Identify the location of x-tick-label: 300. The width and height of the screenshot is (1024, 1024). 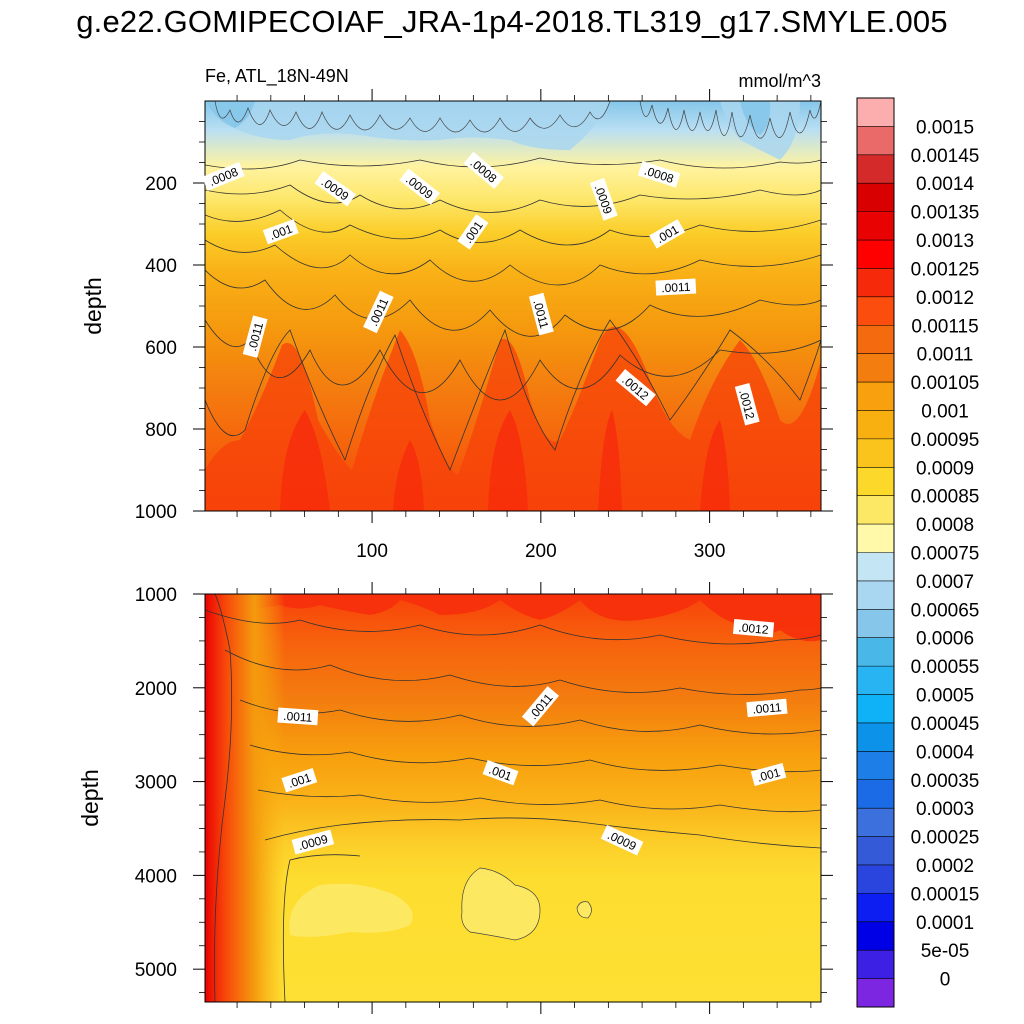
(710, 551).